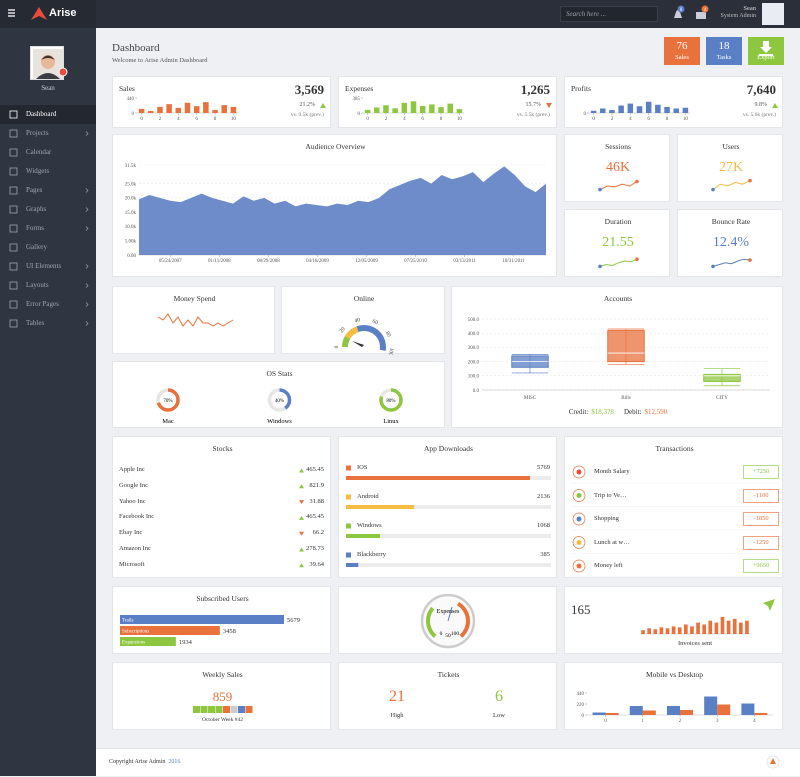  What do you see at coordinates (673, 620) in the screenshot?
I see `invoices-card: 165 Invoices sent` at bounding box center [673, 620].